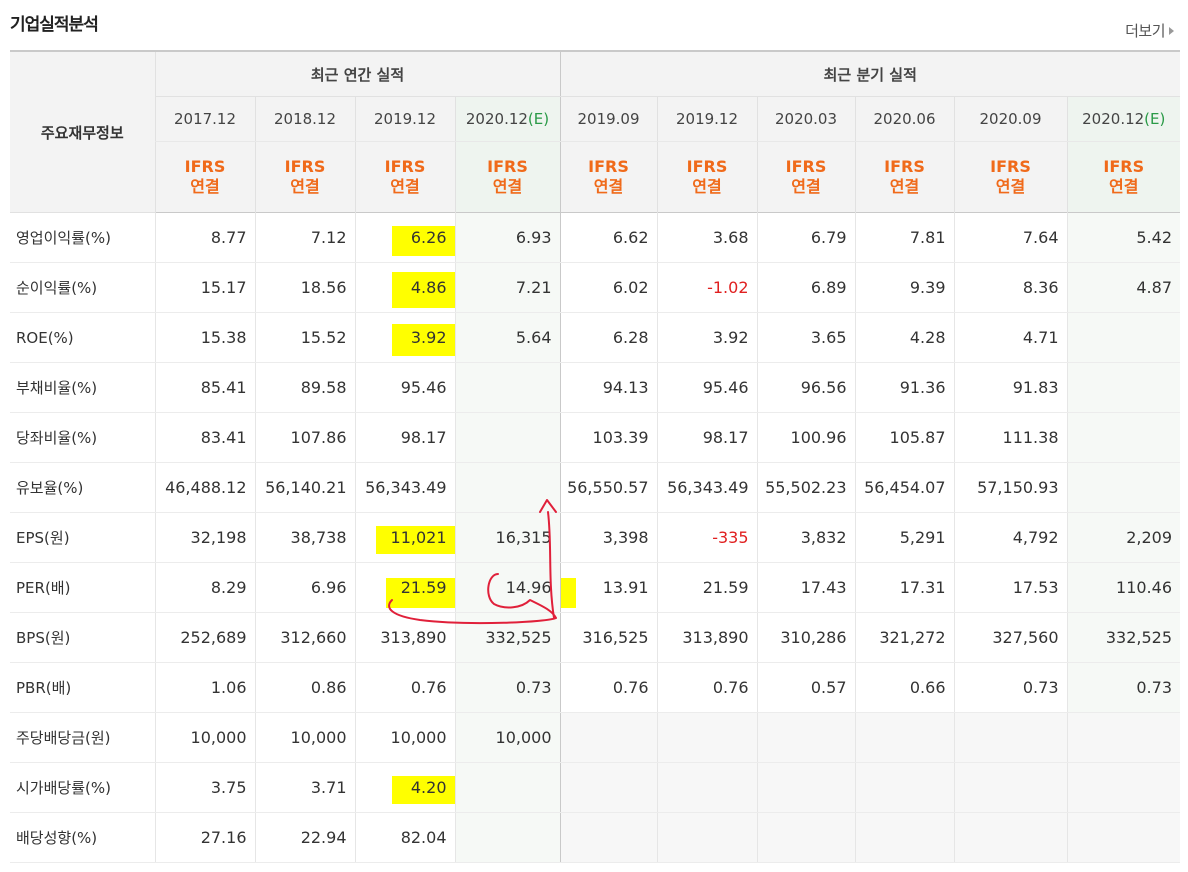  I want to click on value-cell: 17.31, so click(904, 587).